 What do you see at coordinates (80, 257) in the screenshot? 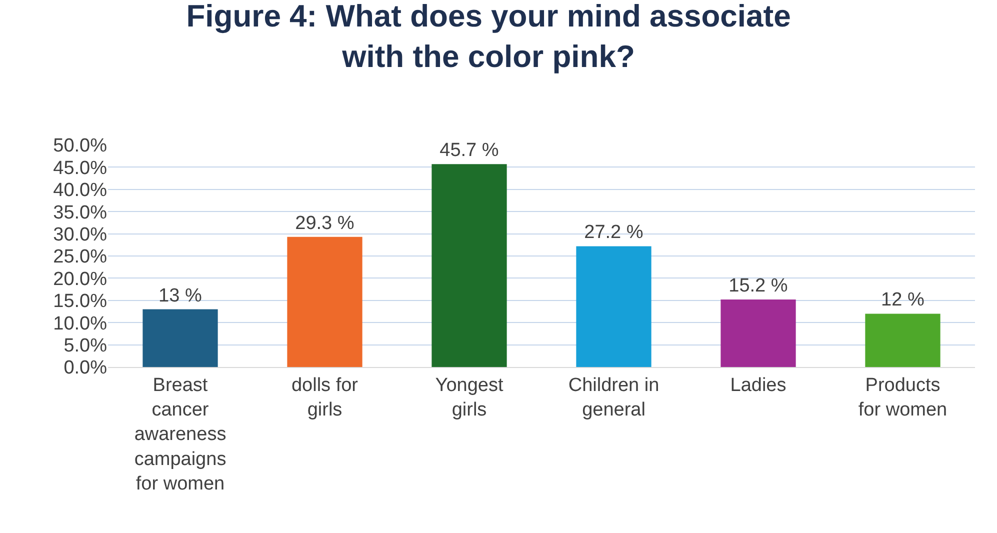
I see `y-tick-label: 25.0%` at bounding box center [80, 257].